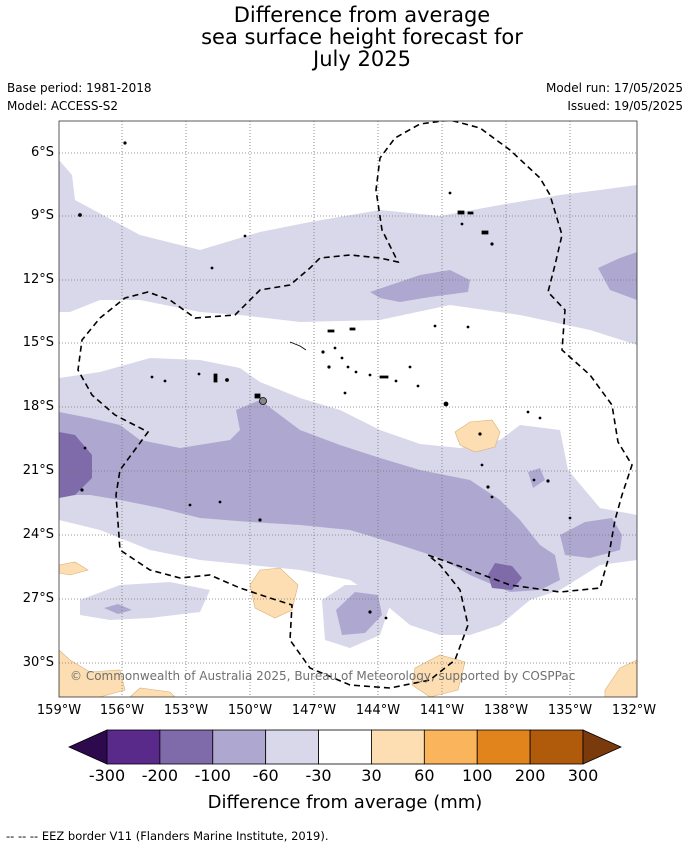 The width and height of the screenshot is (690, 850). I want to click on lat-tick-label: 12°S, so click(38, 279).